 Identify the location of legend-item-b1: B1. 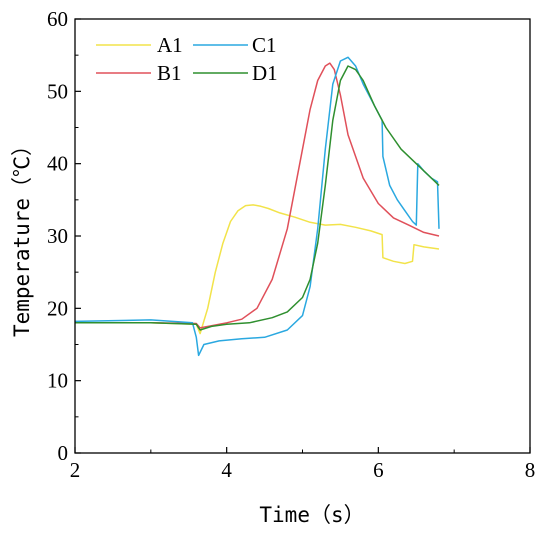
(139, 73).